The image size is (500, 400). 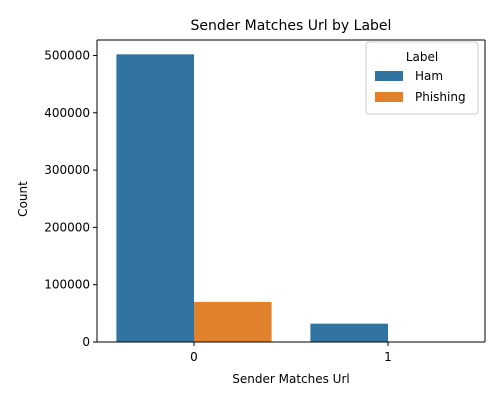 What do you see at coordinates (67, 227) in the screenshot?
I see `y-tick-label: 200000` at bounding box center [67, 227].